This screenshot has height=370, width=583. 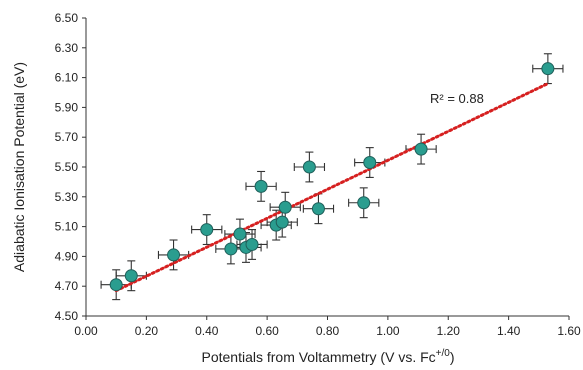 What do you see at coordinates (67, 137) in the screenshot?
I see `y-tick-label: 5.70` at bounding box center [67, 137].